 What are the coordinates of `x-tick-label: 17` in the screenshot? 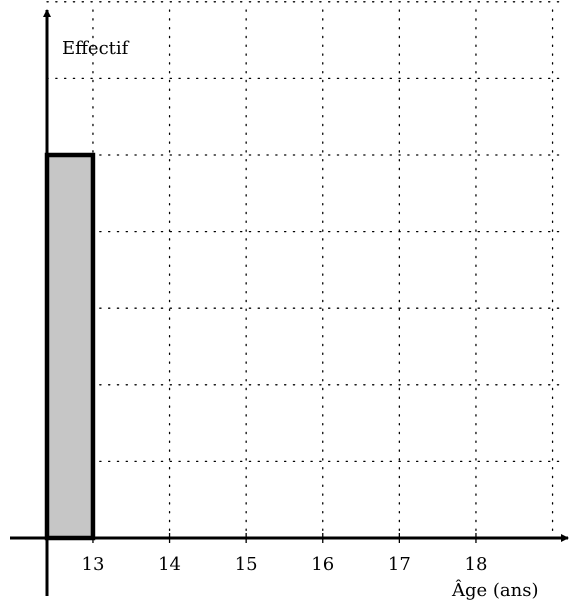 It's located at (399, 564).